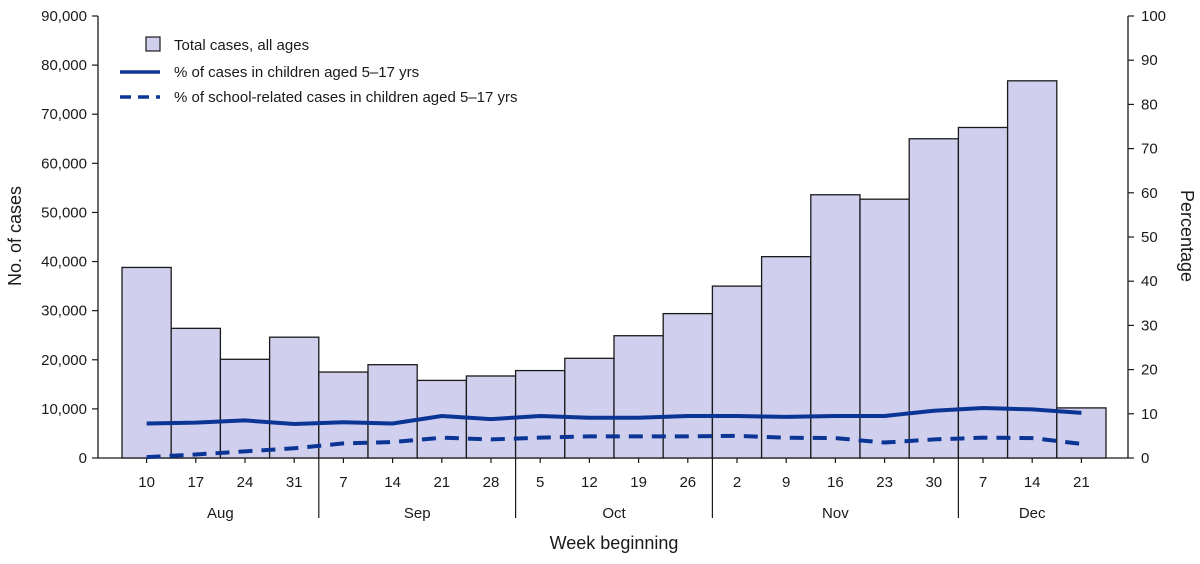 The image size is (1200, 564). I want to click on lines-layer, so click(614, 433).